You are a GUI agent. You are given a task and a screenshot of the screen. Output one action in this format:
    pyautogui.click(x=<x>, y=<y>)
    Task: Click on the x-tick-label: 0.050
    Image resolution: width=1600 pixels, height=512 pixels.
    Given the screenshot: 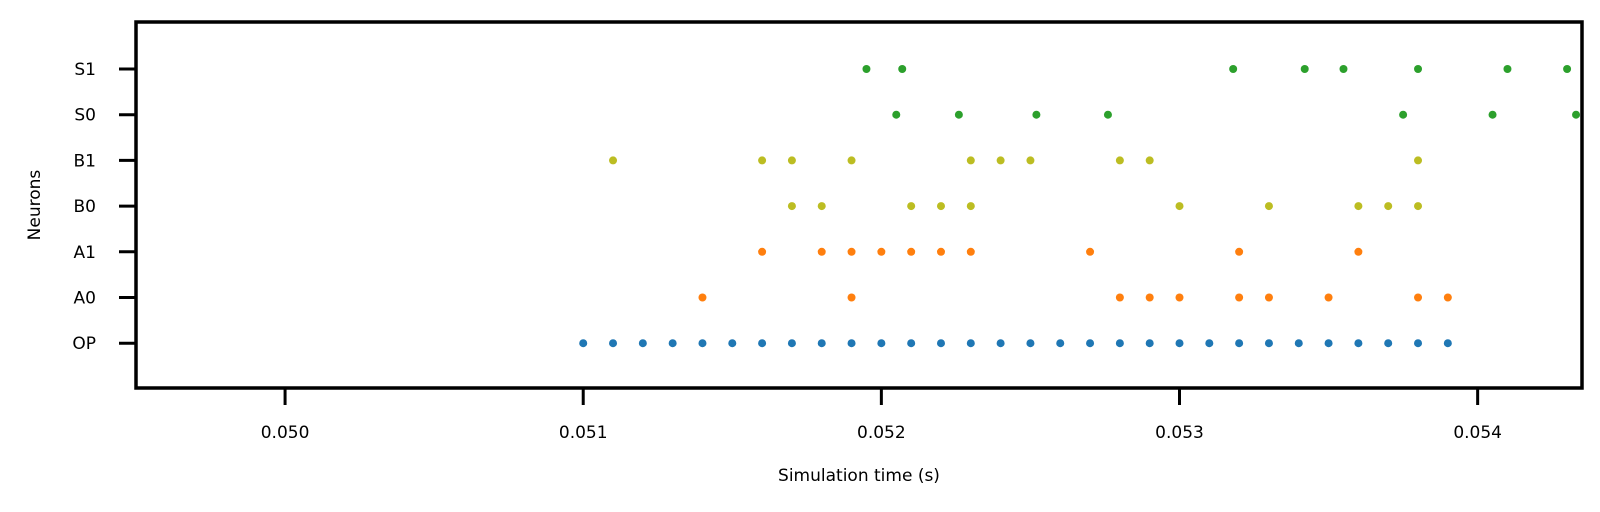 What is the action you would take?
    pyautogui.click(x=285, y=433)
    